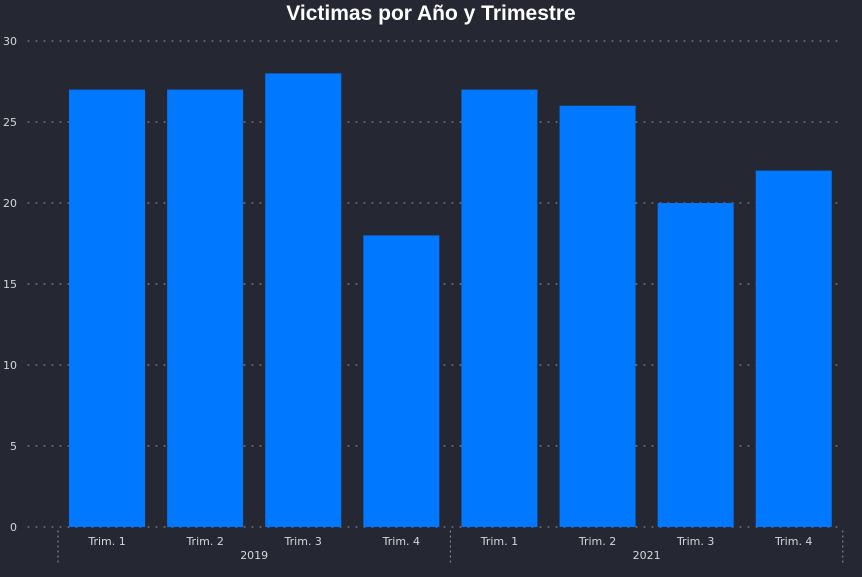 The height and width of the screenshot is (577, 862). I want to click on x-group-label: 2019, so click(254, 555).